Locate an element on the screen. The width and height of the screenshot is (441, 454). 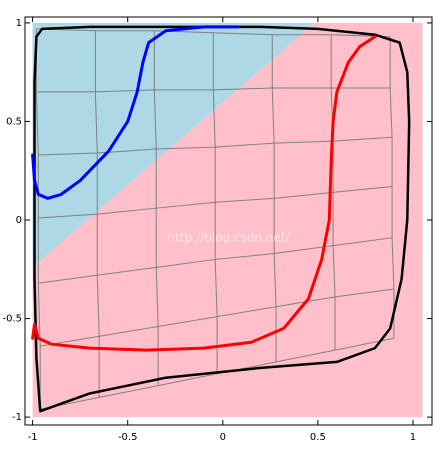
x-tick-label: 1 is located at coordinates (413, 437).